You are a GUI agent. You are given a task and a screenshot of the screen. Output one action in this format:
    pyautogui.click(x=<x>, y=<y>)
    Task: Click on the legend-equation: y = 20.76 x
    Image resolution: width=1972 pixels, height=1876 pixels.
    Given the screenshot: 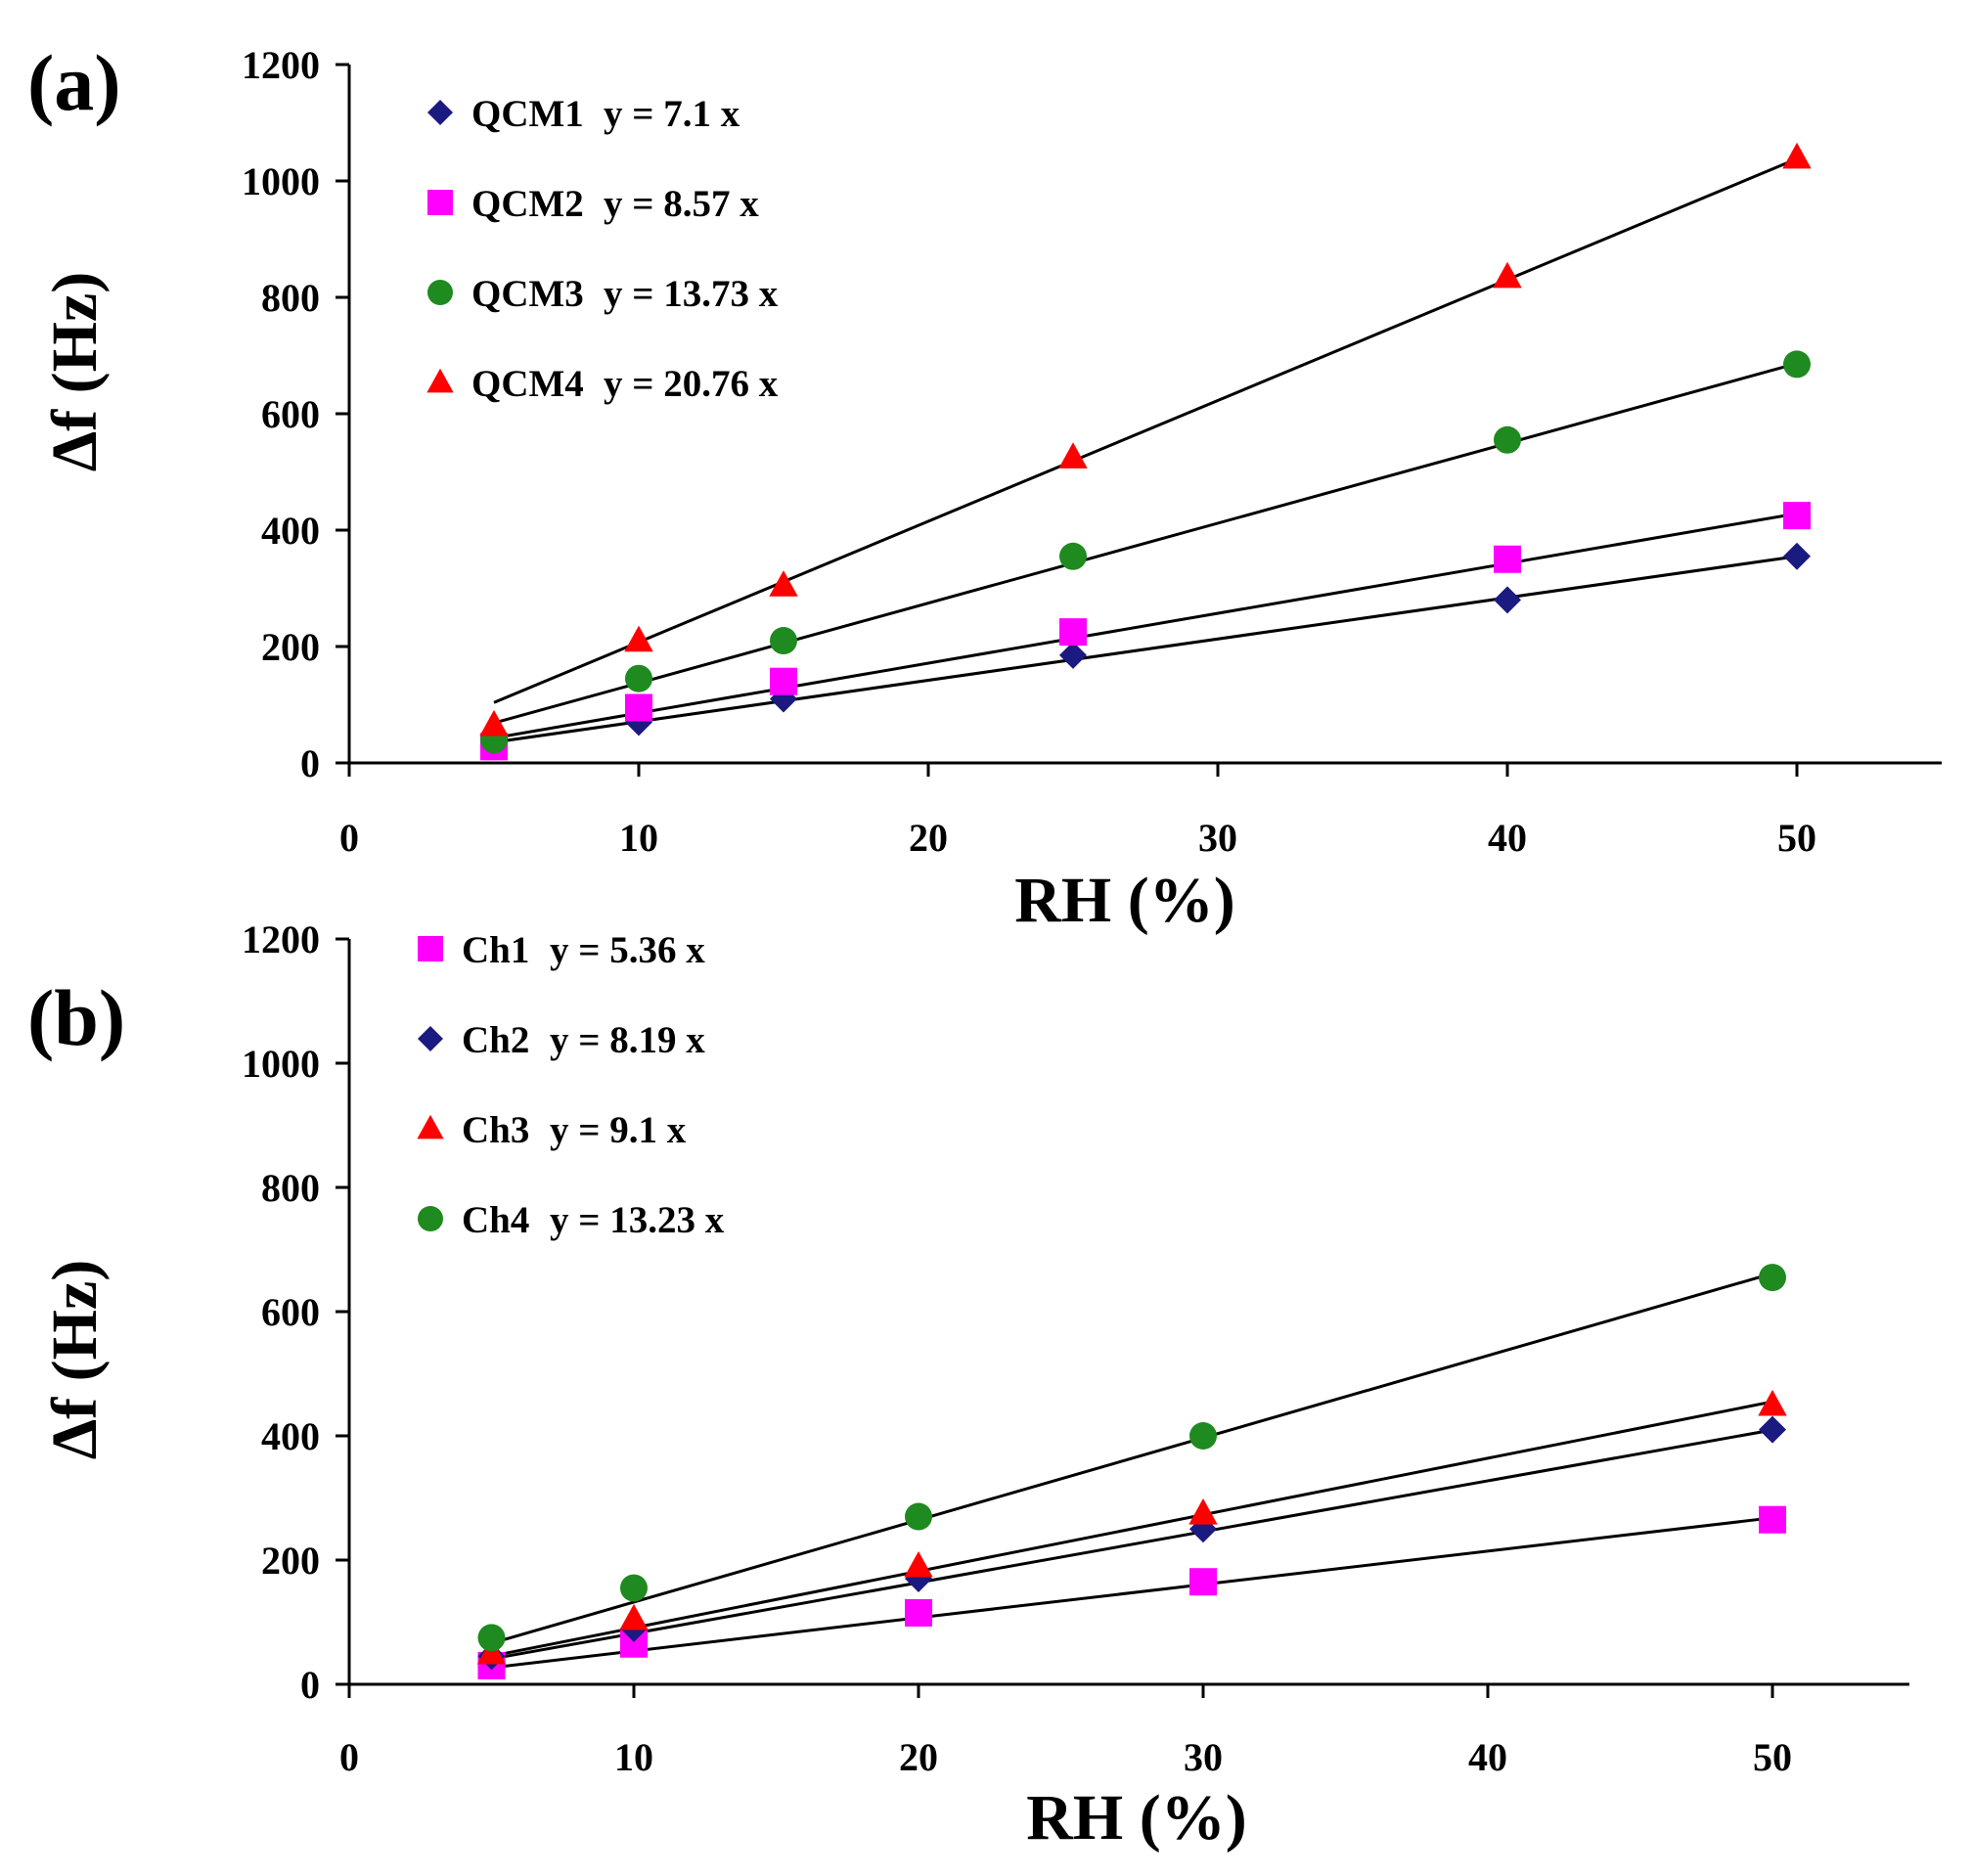 What is the action you would take?
    pyautogui.click(x=692, y=384)
    